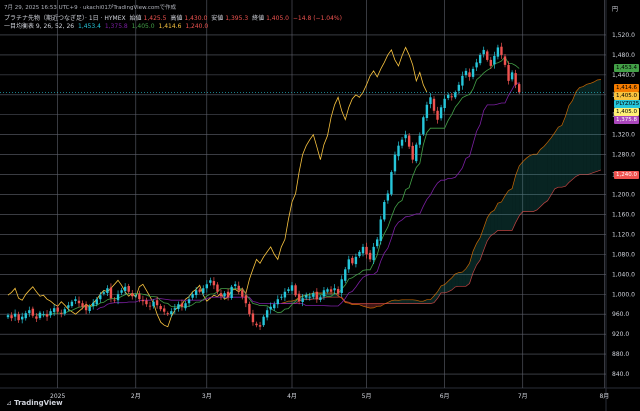 The height and width of the screenshot is (411, 640). What do you see at coordinates (615, 9) in the screenshot?
I see `currency-label: 円` at bounding box center [615, 9].